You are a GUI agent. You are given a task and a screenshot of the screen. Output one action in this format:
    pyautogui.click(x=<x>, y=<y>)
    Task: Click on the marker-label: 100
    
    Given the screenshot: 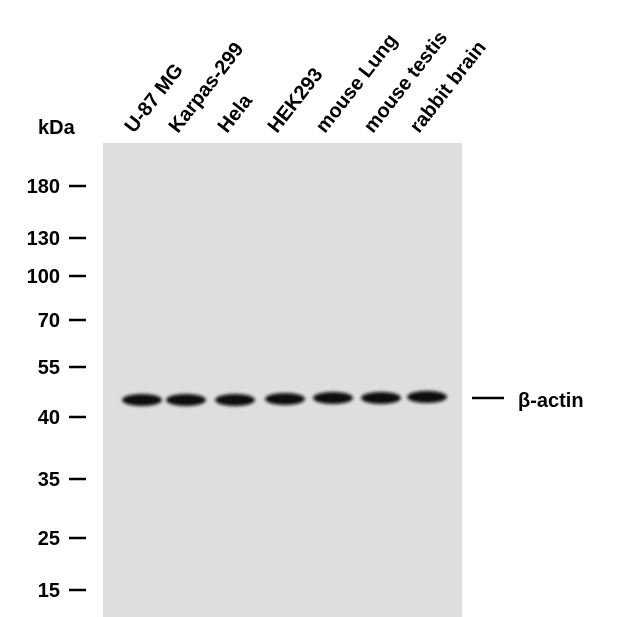 What is the action you would take?
    pyautogui.click(x=43, y=277)
    